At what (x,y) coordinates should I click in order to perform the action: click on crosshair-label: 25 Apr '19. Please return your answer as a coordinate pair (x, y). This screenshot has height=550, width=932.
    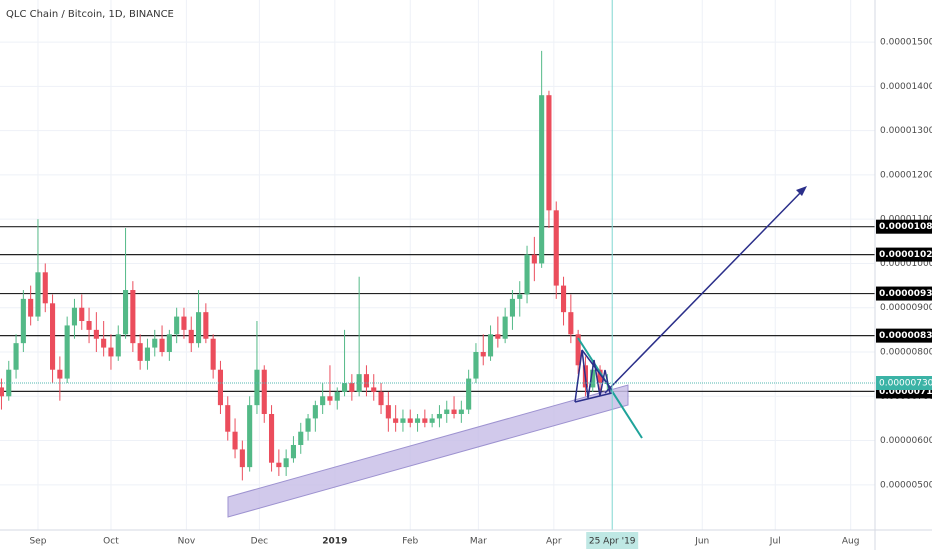
    Looking at the image, I should click on (612, 542).